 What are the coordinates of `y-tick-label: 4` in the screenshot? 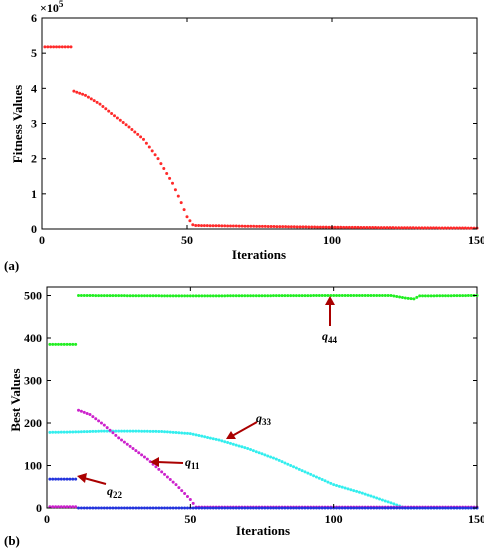 It's located at (34, 88).